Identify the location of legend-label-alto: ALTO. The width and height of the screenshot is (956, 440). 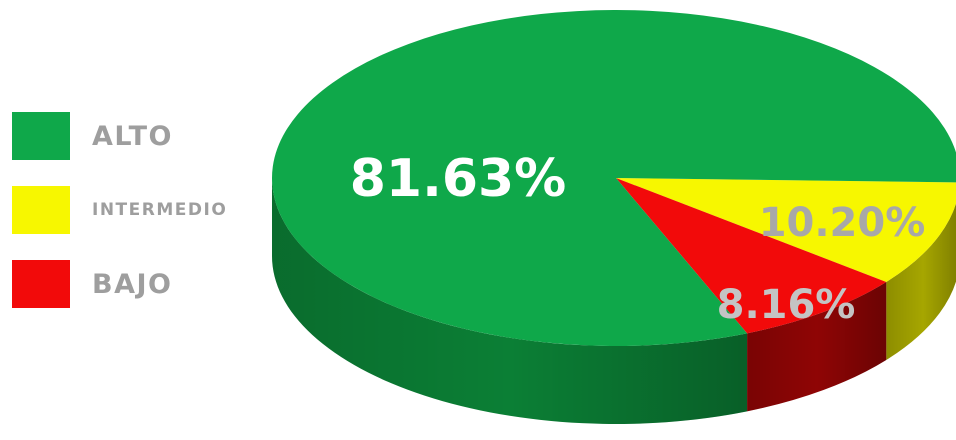
(133, 136).